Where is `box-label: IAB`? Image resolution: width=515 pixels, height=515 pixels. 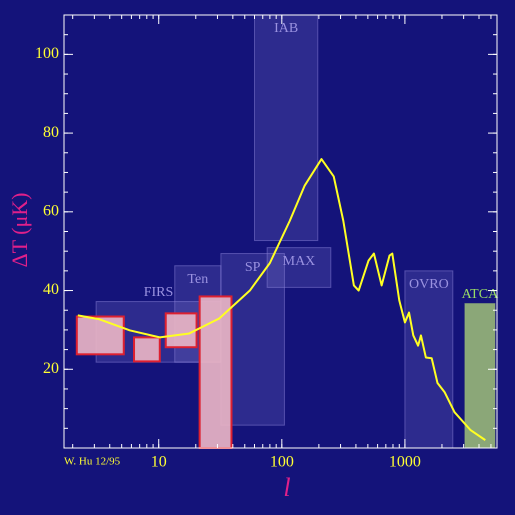
box-label: IAB is located at coordinates (286, 28).